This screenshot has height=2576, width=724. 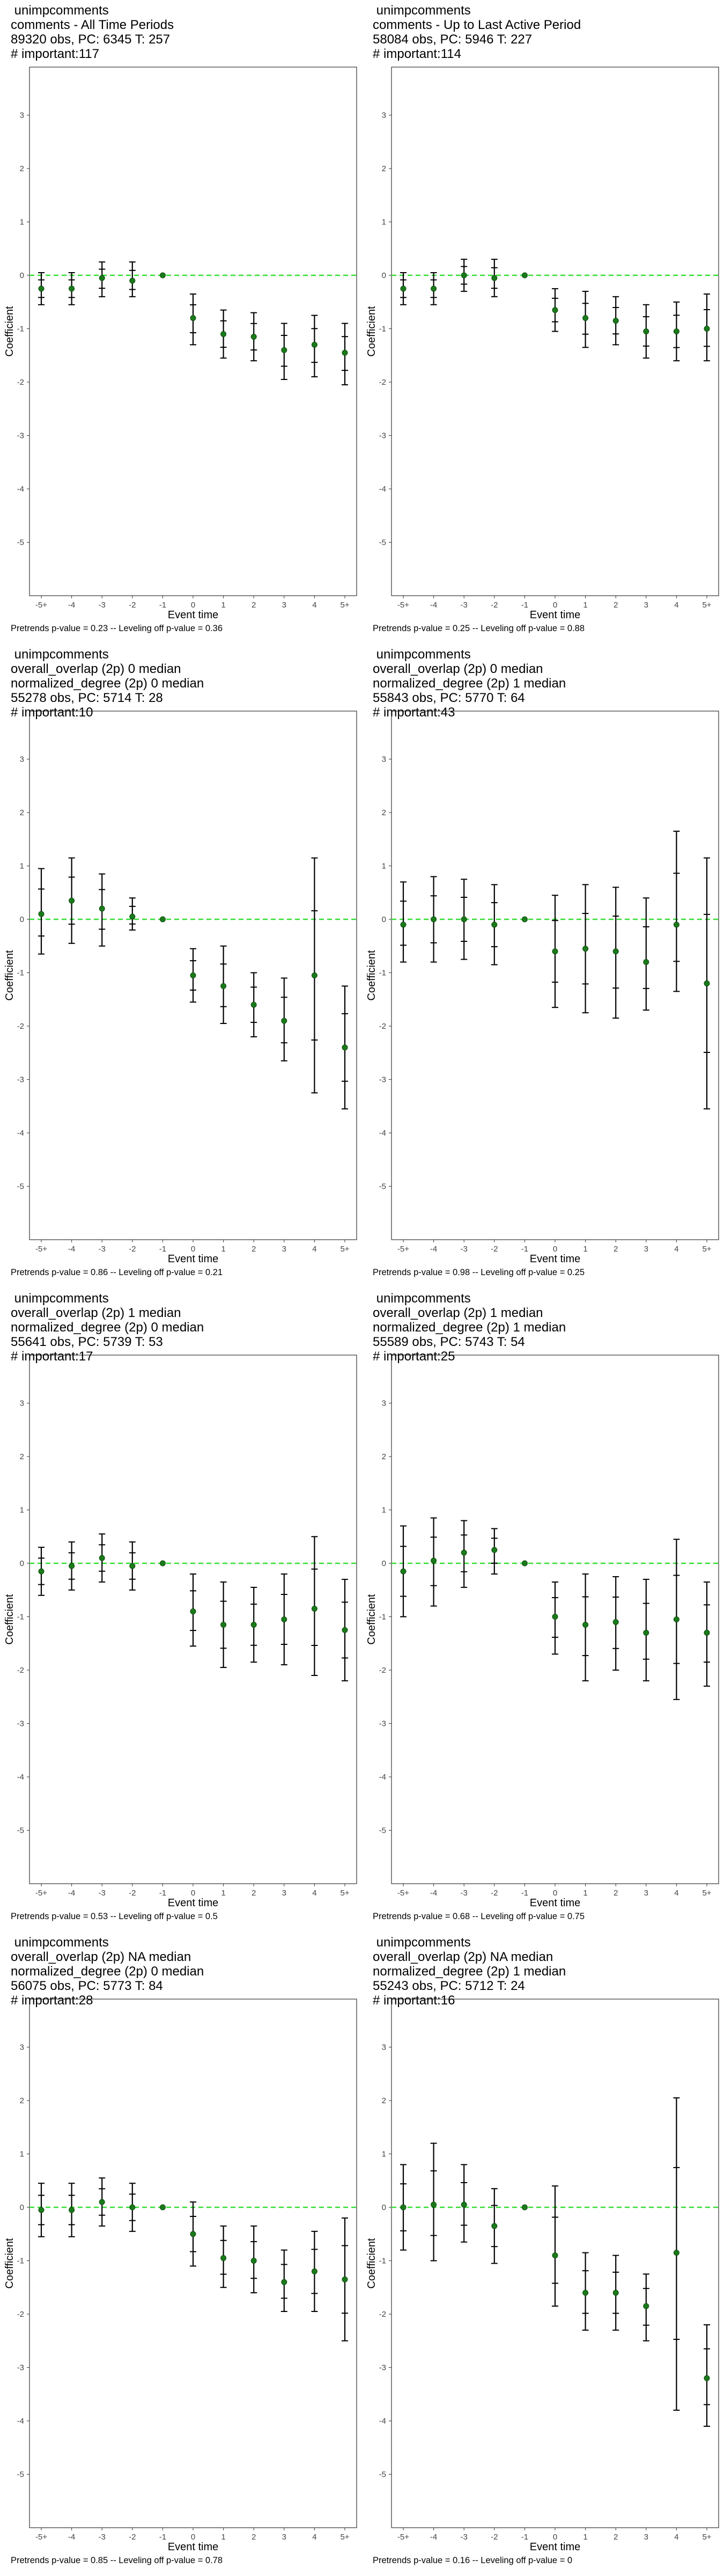 What do you see at coordinates (382, 2314) in the screenshot?
I see `y-tick-label: -2` at bounding box center [382, 2314].